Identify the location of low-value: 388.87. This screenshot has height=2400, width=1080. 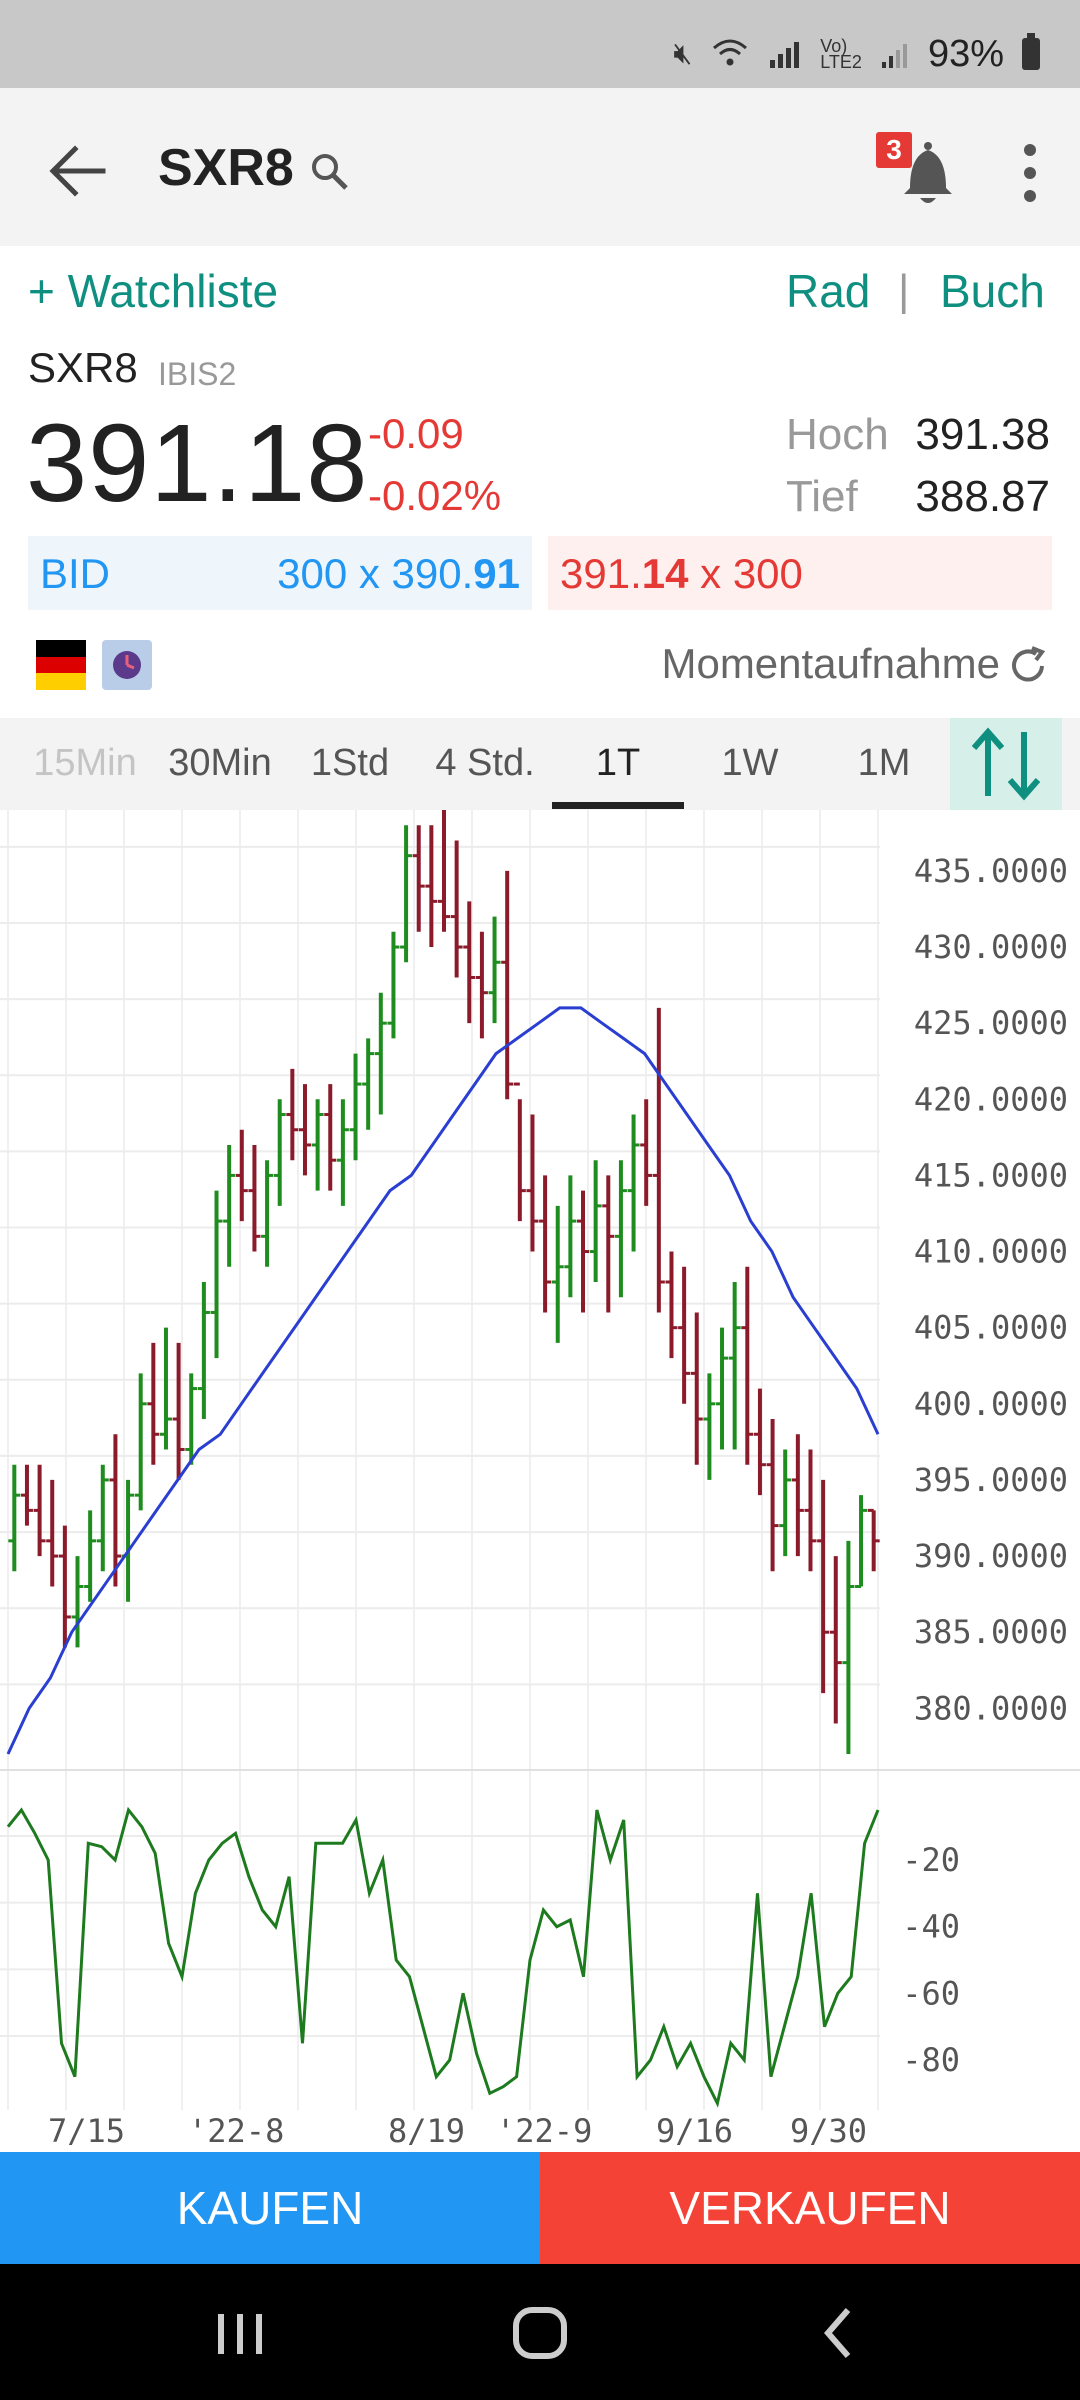
(982, 496).